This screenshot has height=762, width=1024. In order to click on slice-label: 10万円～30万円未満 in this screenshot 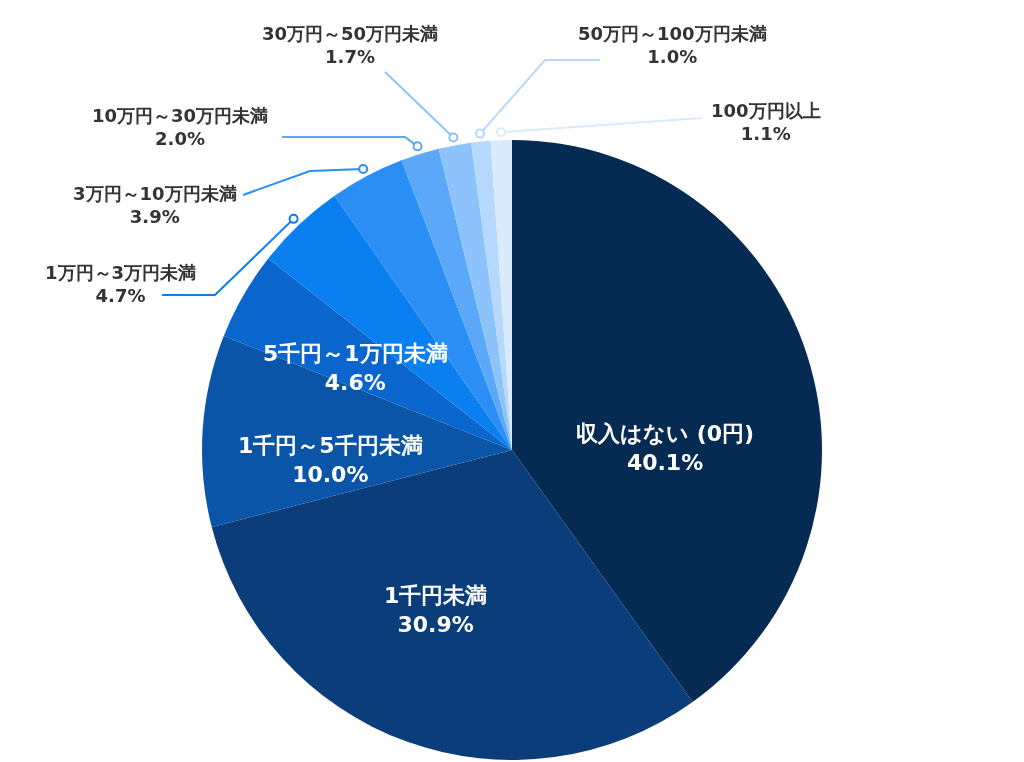, I will do `click(180, 115)`.